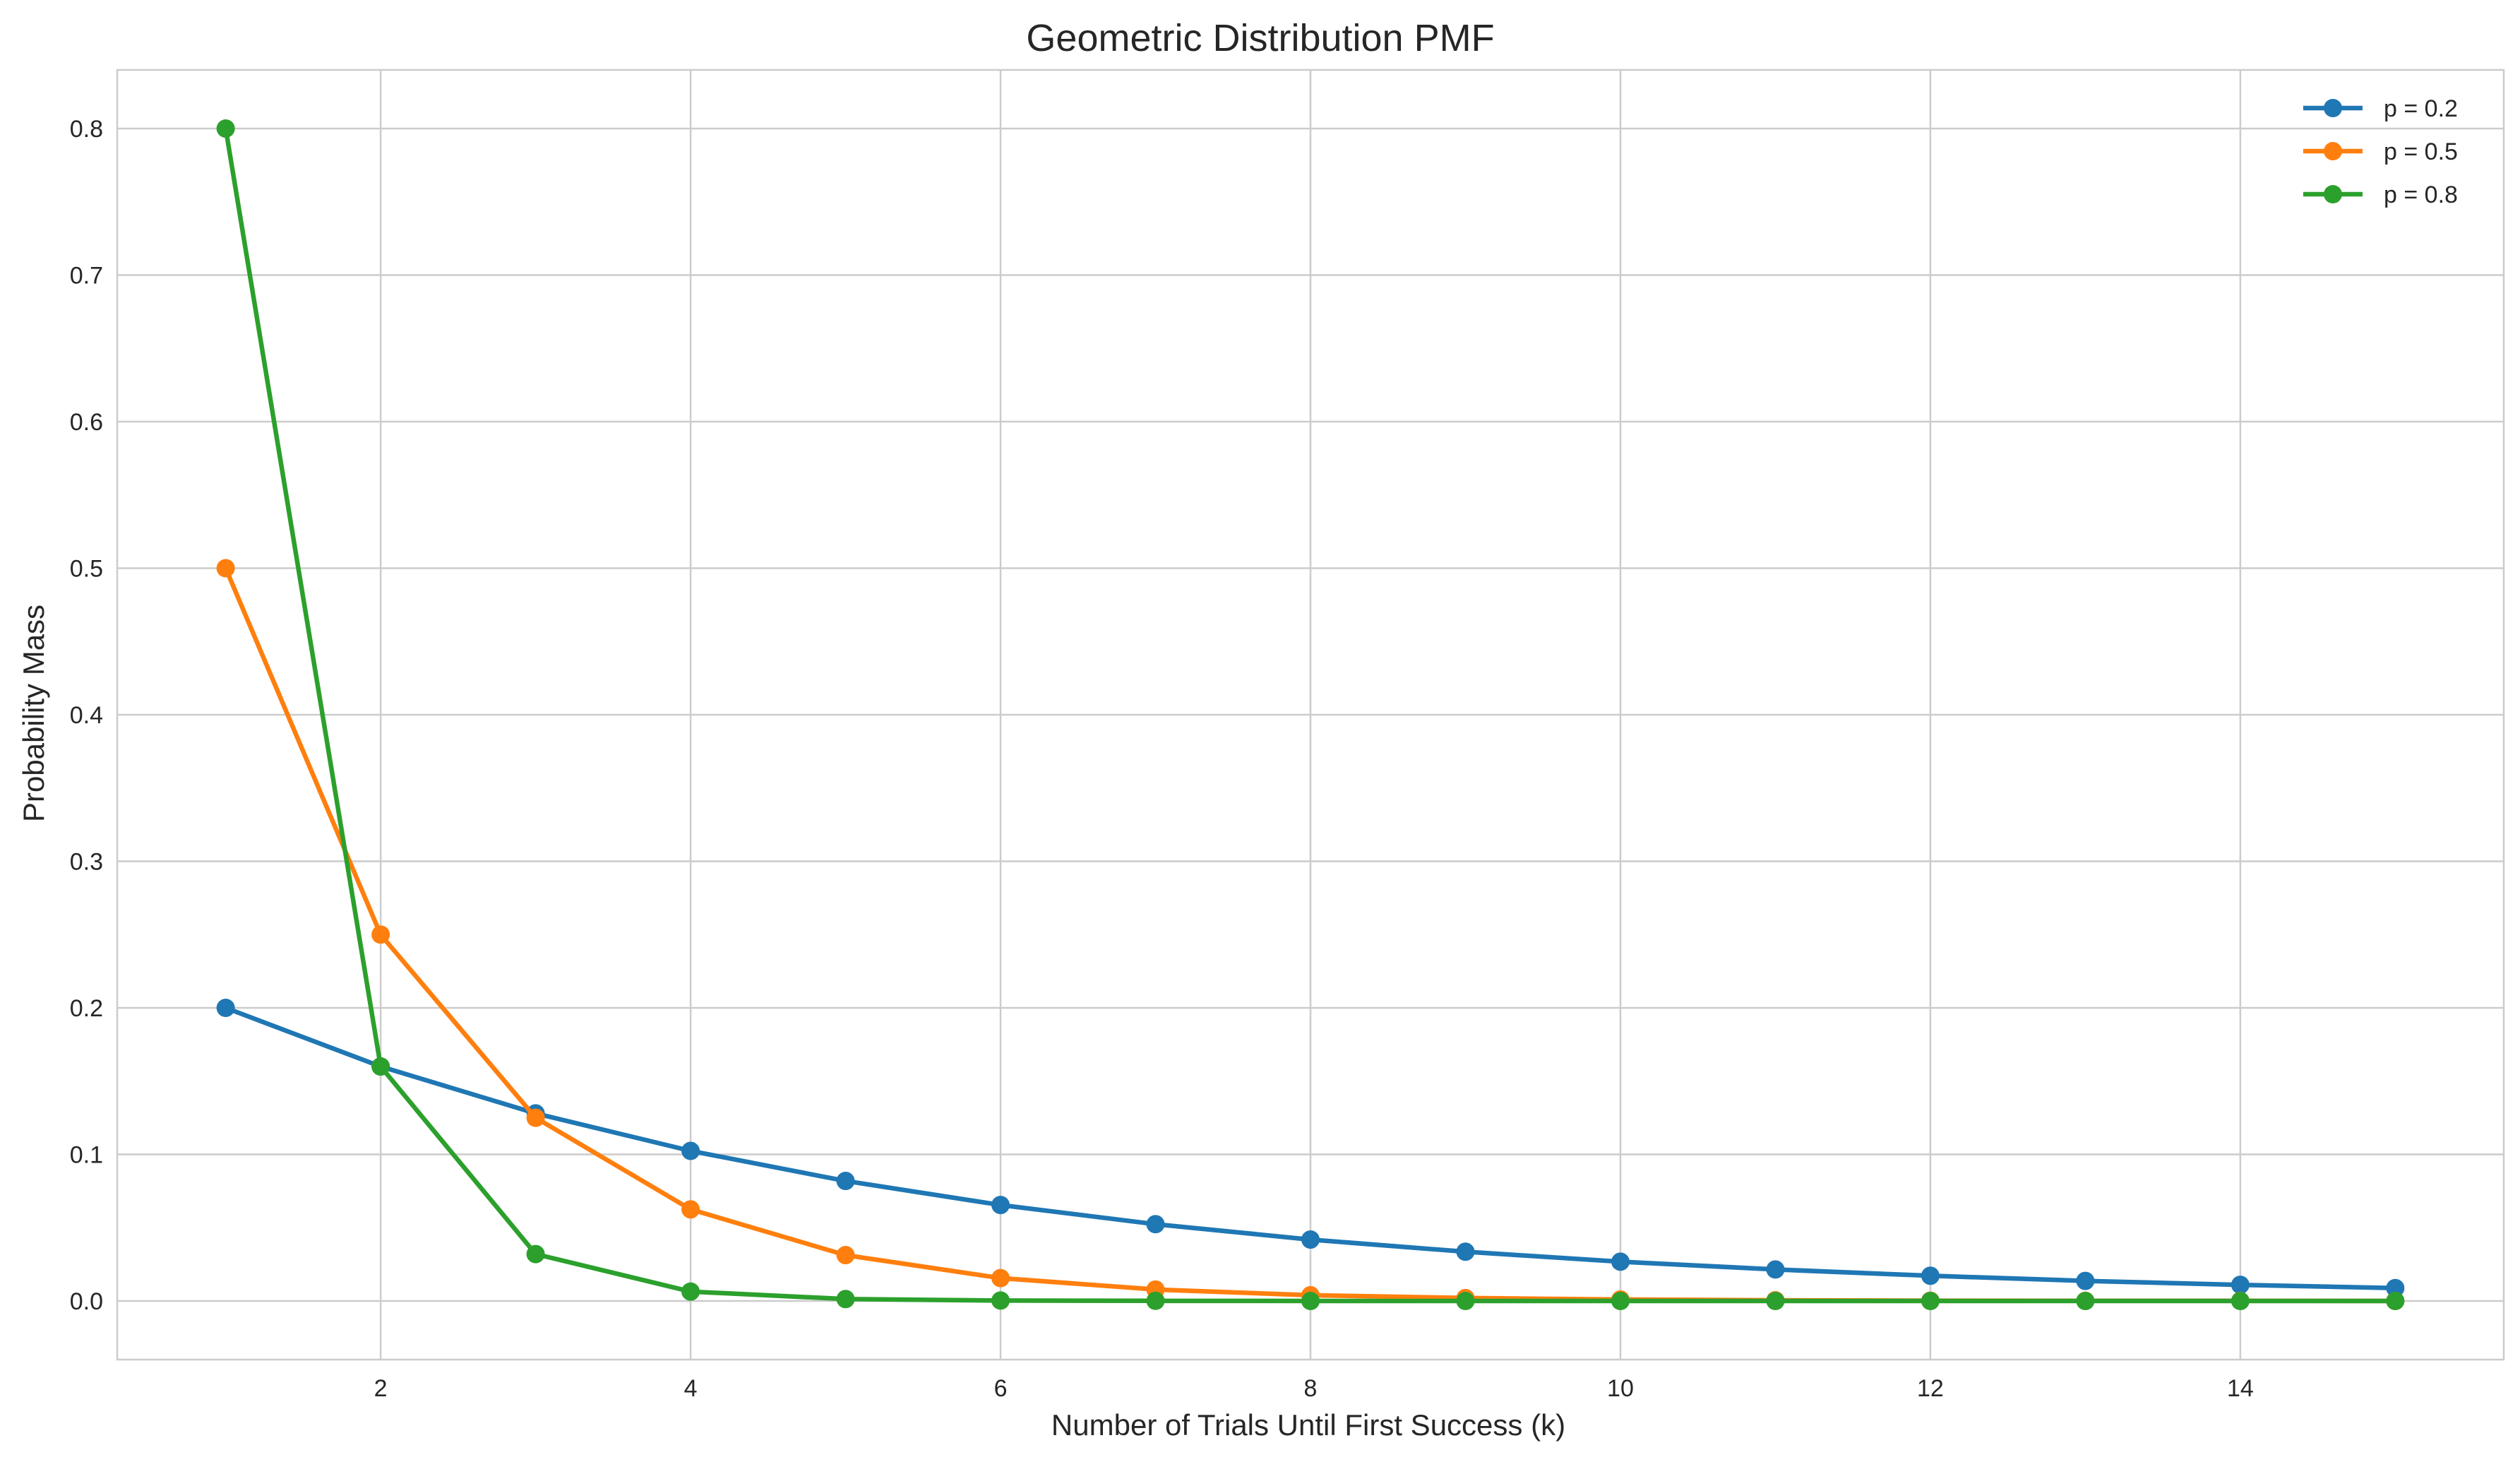 The width and height of the screenshot is (2520, 1462). What do you see at coordinates (1001, 1388) in the screenshot?
I see `x-tick-label: 6` at bounding box center [1001, 1388].